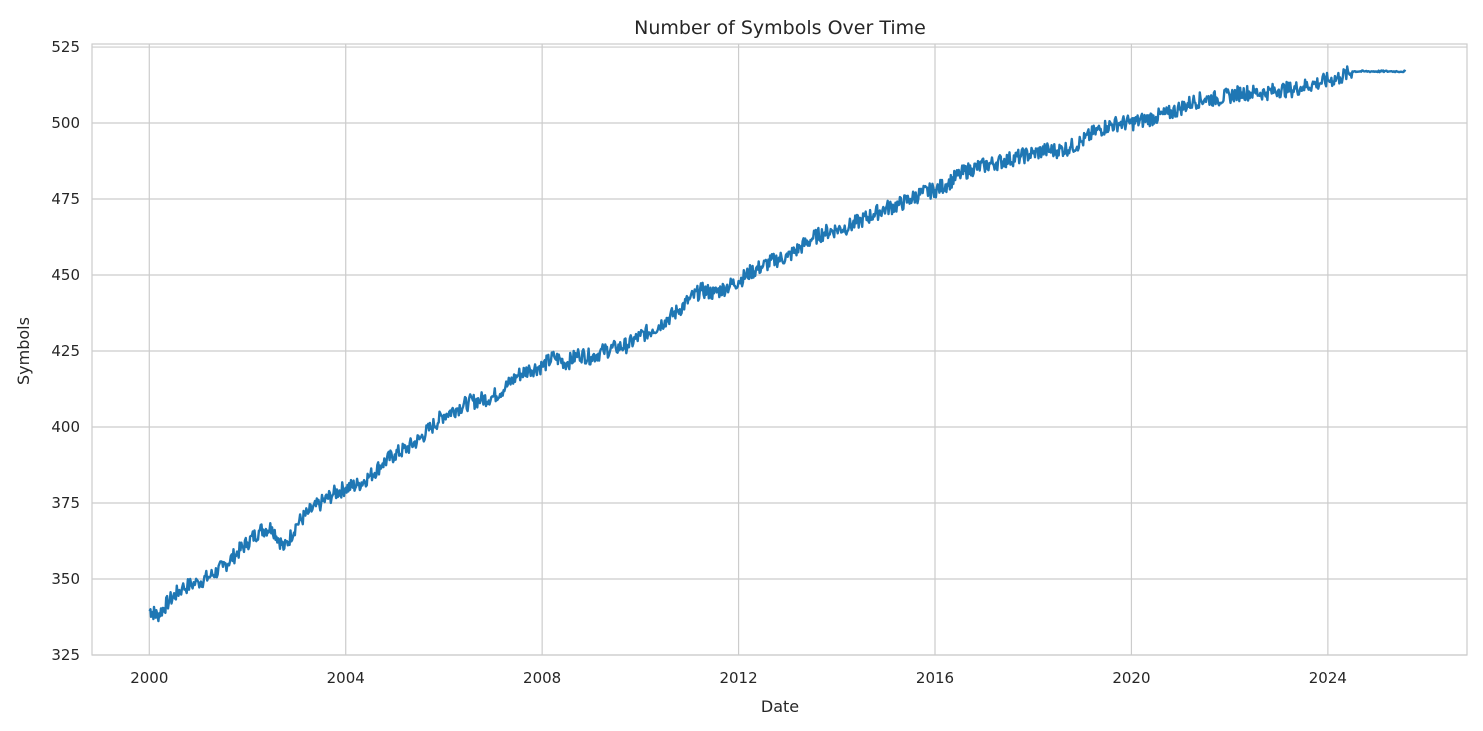 This screenshot has height=731, width=1483. I want to click on x-tick-label: 2000, so click(149, 678).